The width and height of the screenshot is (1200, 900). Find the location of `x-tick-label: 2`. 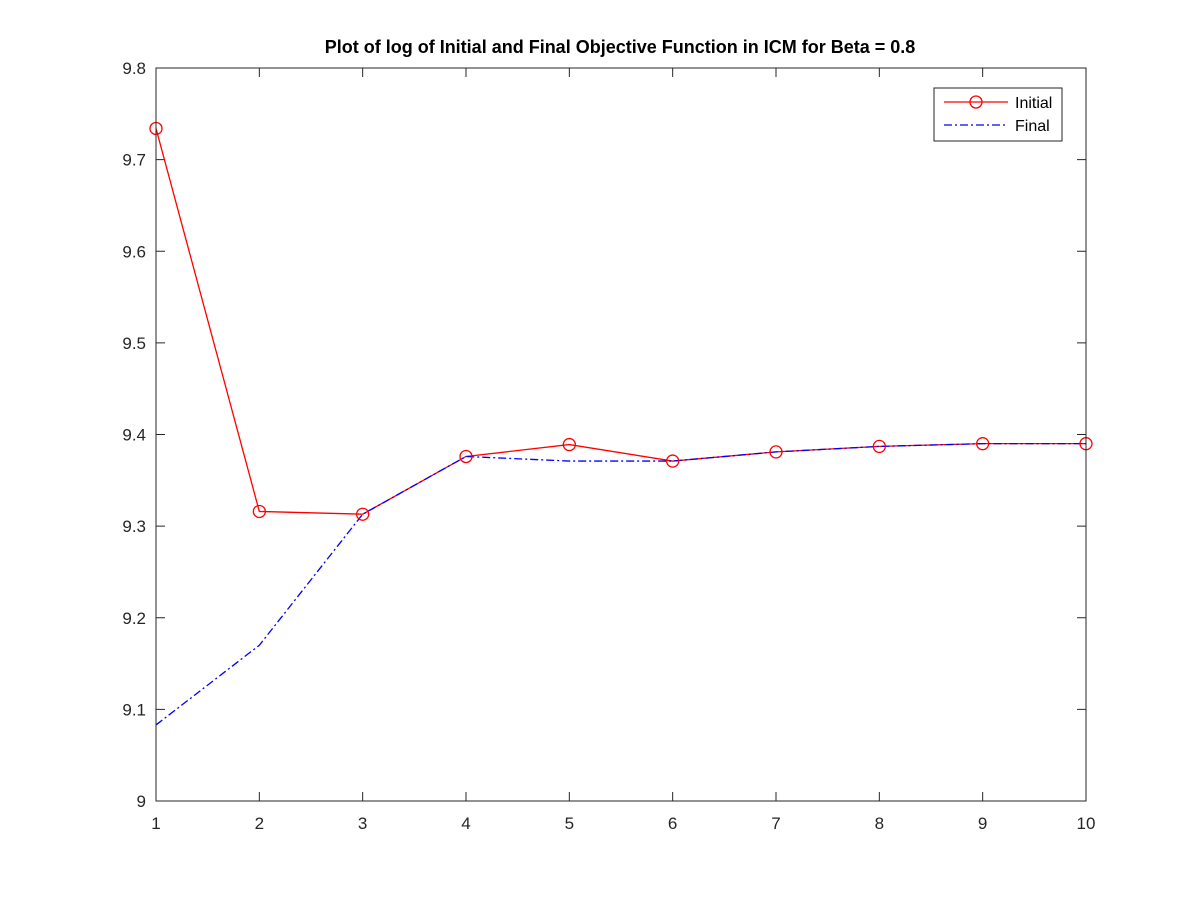

x-tick-label: 2 is located at coordinates (259, 823).